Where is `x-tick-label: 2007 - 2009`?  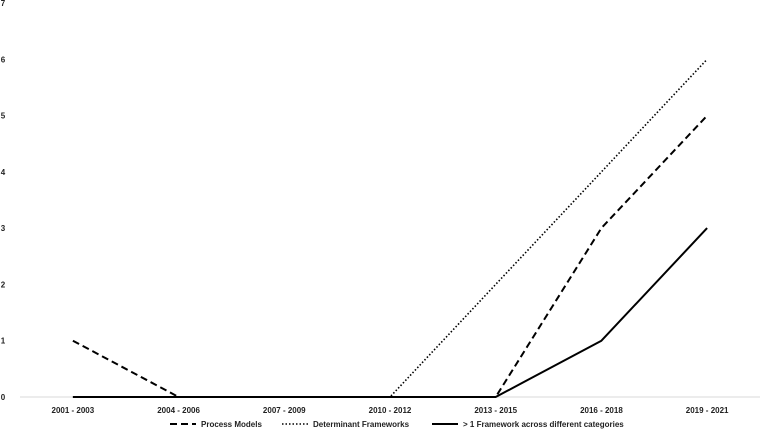 x-tick-label: 2007 - 2009 is located at coordinates (284, 410).